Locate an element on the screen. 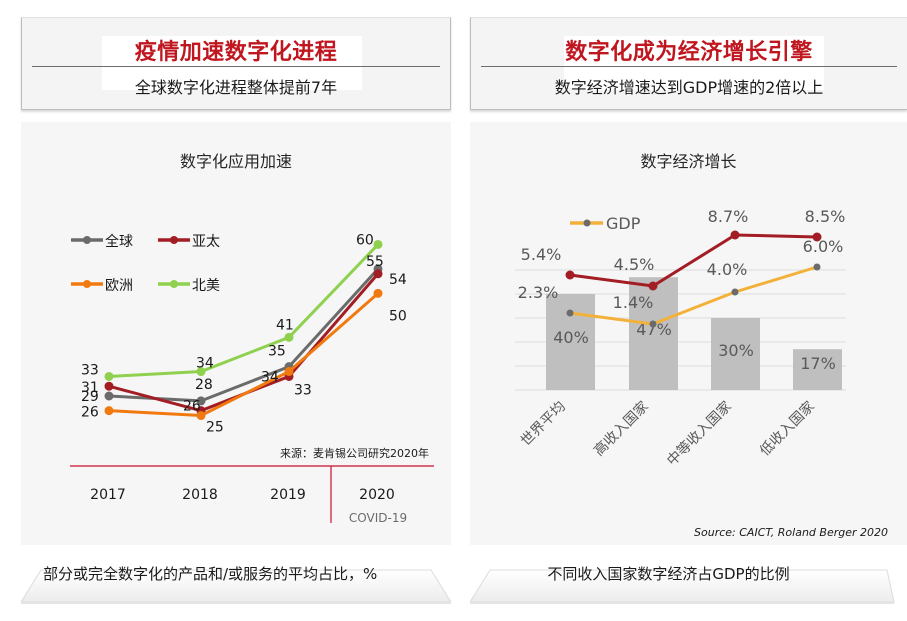  line-value-label: 8.7% is located at coordinates (728, 216).